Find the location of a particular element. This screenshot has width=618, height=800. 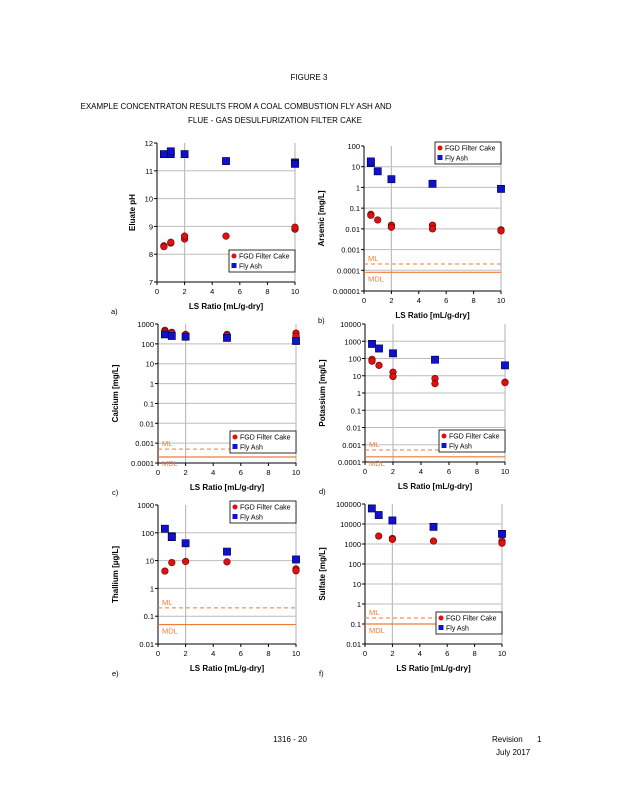

y-axis-label: Sulfate [mg/L] is located at coordinates (322, 574).